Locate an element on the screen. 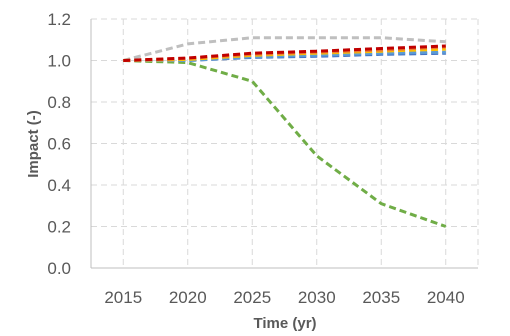 This screenshot has height=336, width=510. x-tick-label: 2015 is located at coordinates (123, 297).